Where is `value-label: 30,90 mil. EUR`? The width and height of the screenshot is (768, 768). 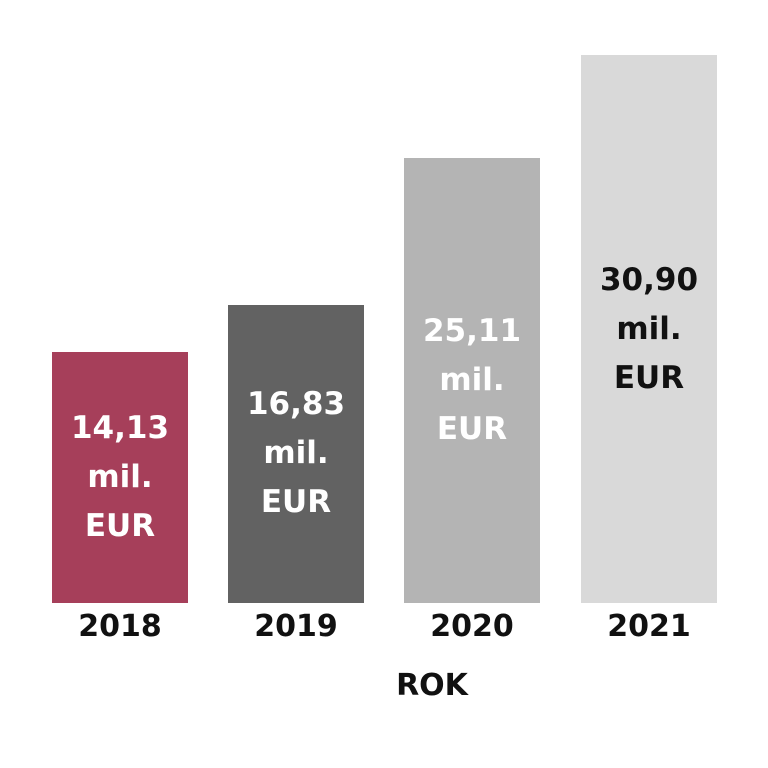 value-label: 30,90 mil. EUR is located at coordinates (649, 328).